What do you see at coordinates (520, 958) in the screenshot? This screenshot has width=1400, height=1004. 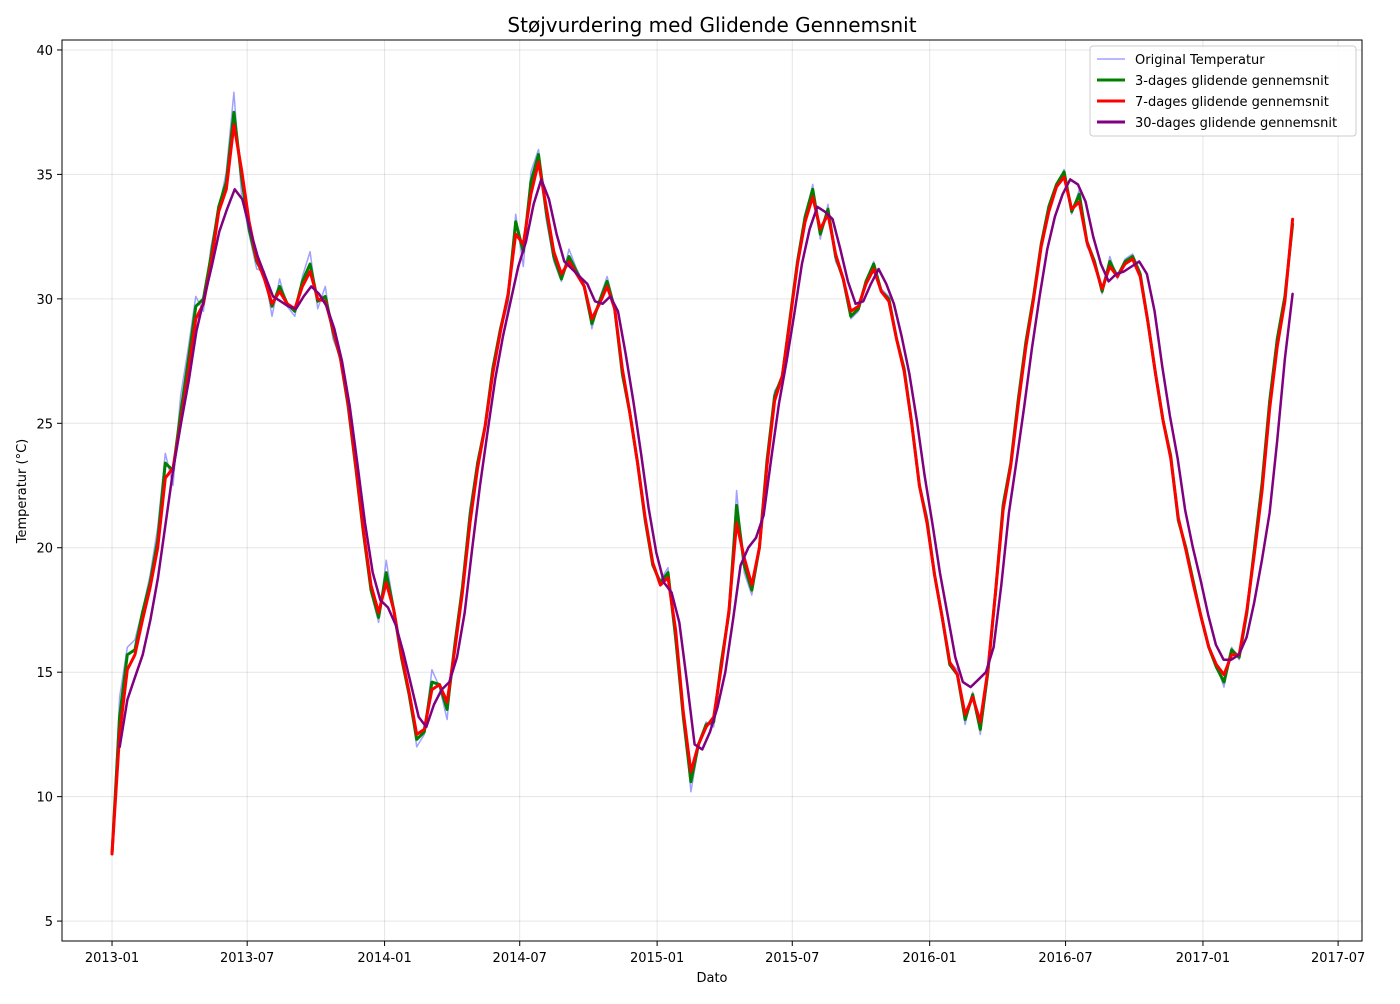 I see `x-tick-label: 2014-07` at bounding box center [520, 958].